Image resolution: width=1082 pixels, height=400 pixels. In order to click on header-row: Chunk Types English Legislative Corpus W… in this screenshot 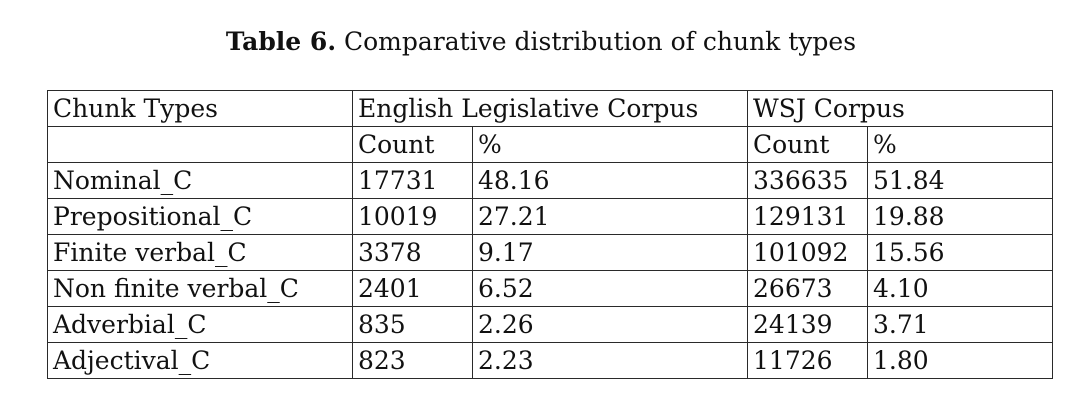, I will do `click(550, 108)`.